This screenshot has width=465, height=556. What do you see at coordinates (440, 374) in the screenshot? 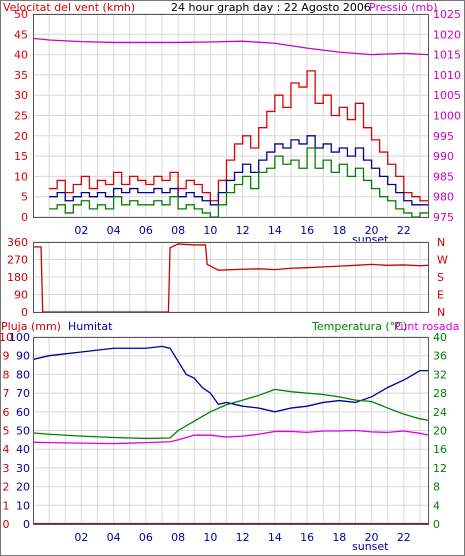
I see `temperature-tick-label: 32` at bounding box center [440, 374].